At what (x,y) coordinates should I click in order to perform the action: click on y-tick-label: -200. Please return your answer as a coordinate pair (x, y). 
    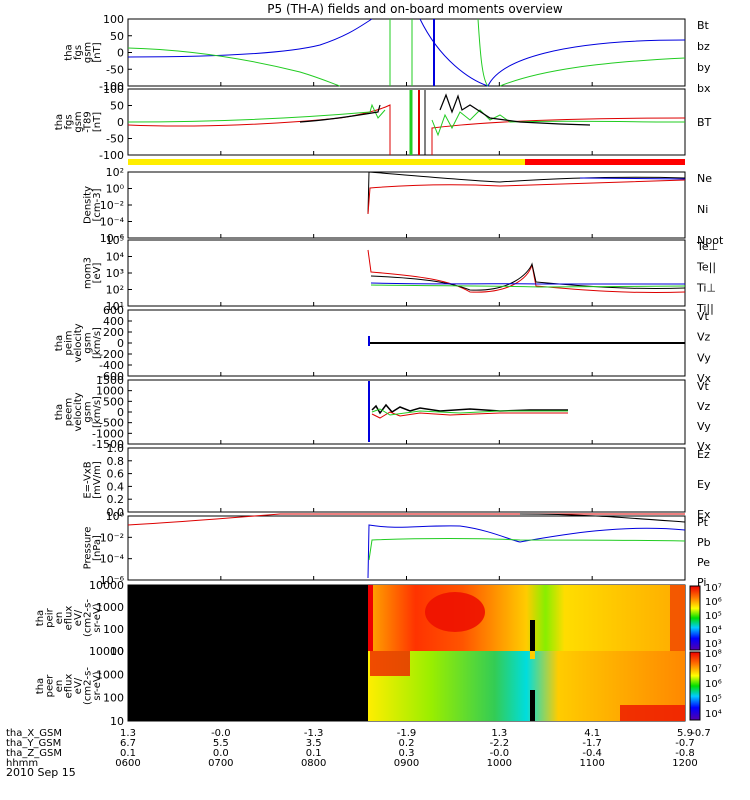
    Looking at the image, I should click on (111, 354).